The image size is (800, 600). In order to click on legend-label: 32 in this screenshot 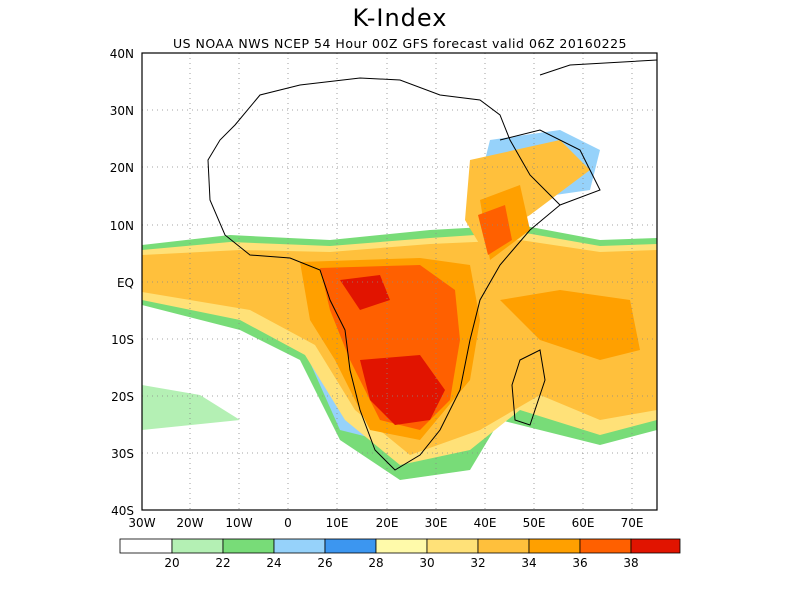, I will do `click(477, 563)`.